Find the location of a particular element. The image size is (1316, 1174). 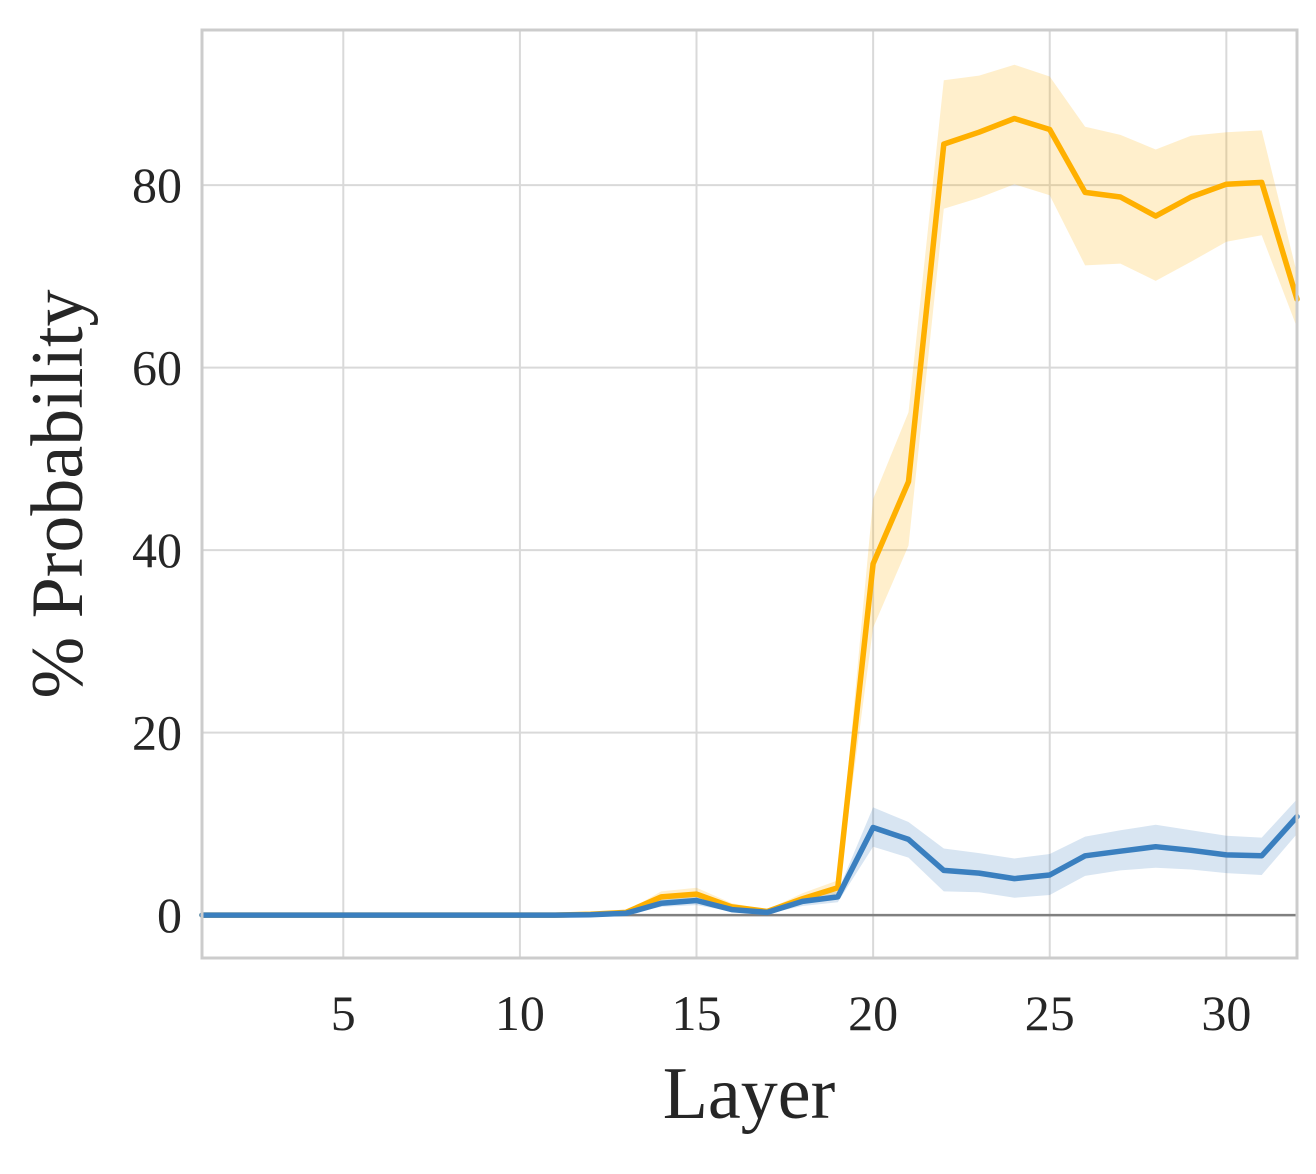

x-tick-label: 20 is located at coordinates (873, 1013).